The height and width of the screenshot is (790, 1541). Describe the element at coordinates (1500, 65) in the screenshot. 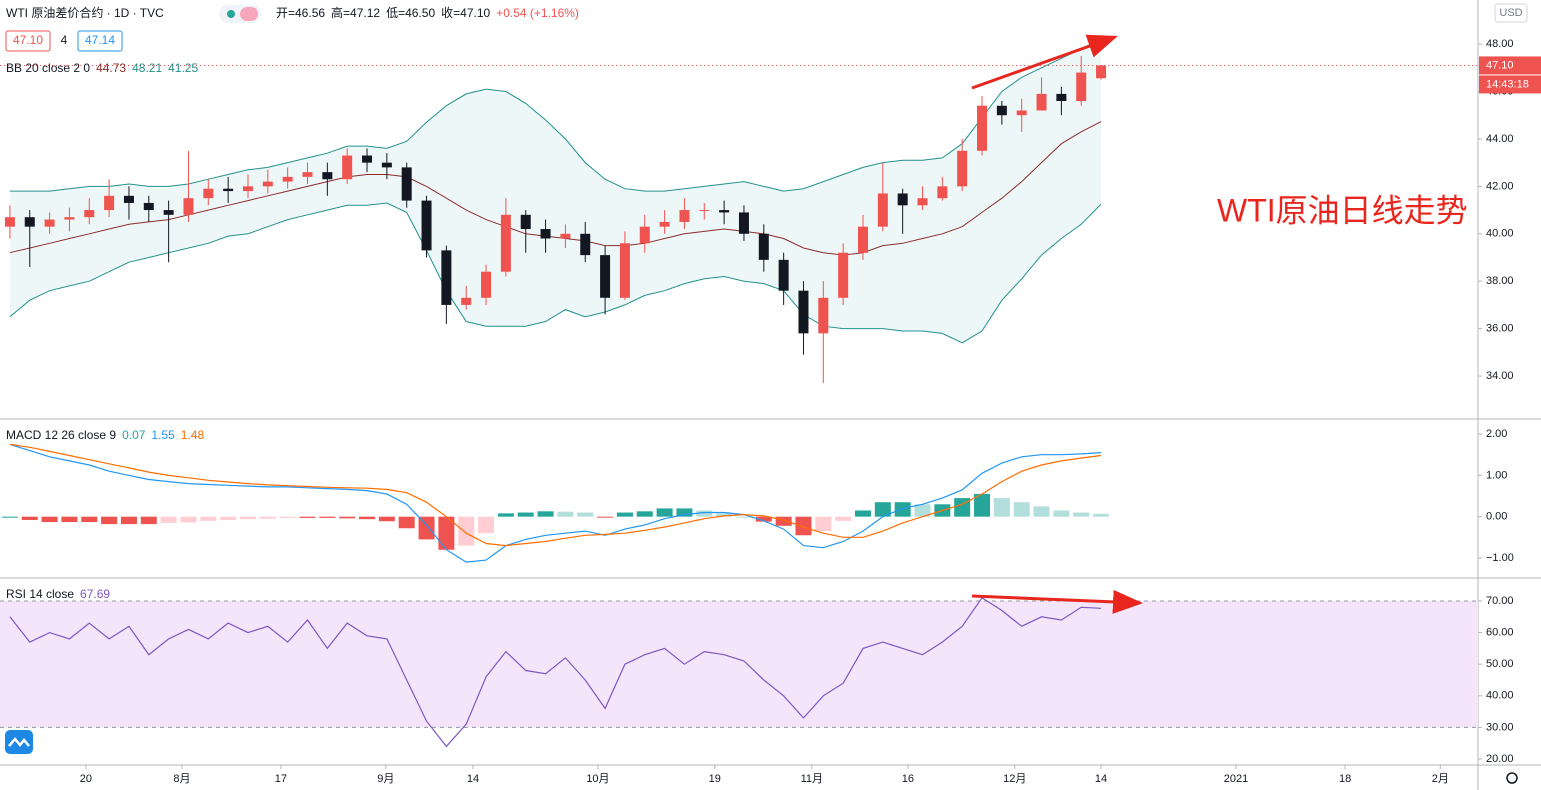

I see `last-price-label: 47.10` at that location.